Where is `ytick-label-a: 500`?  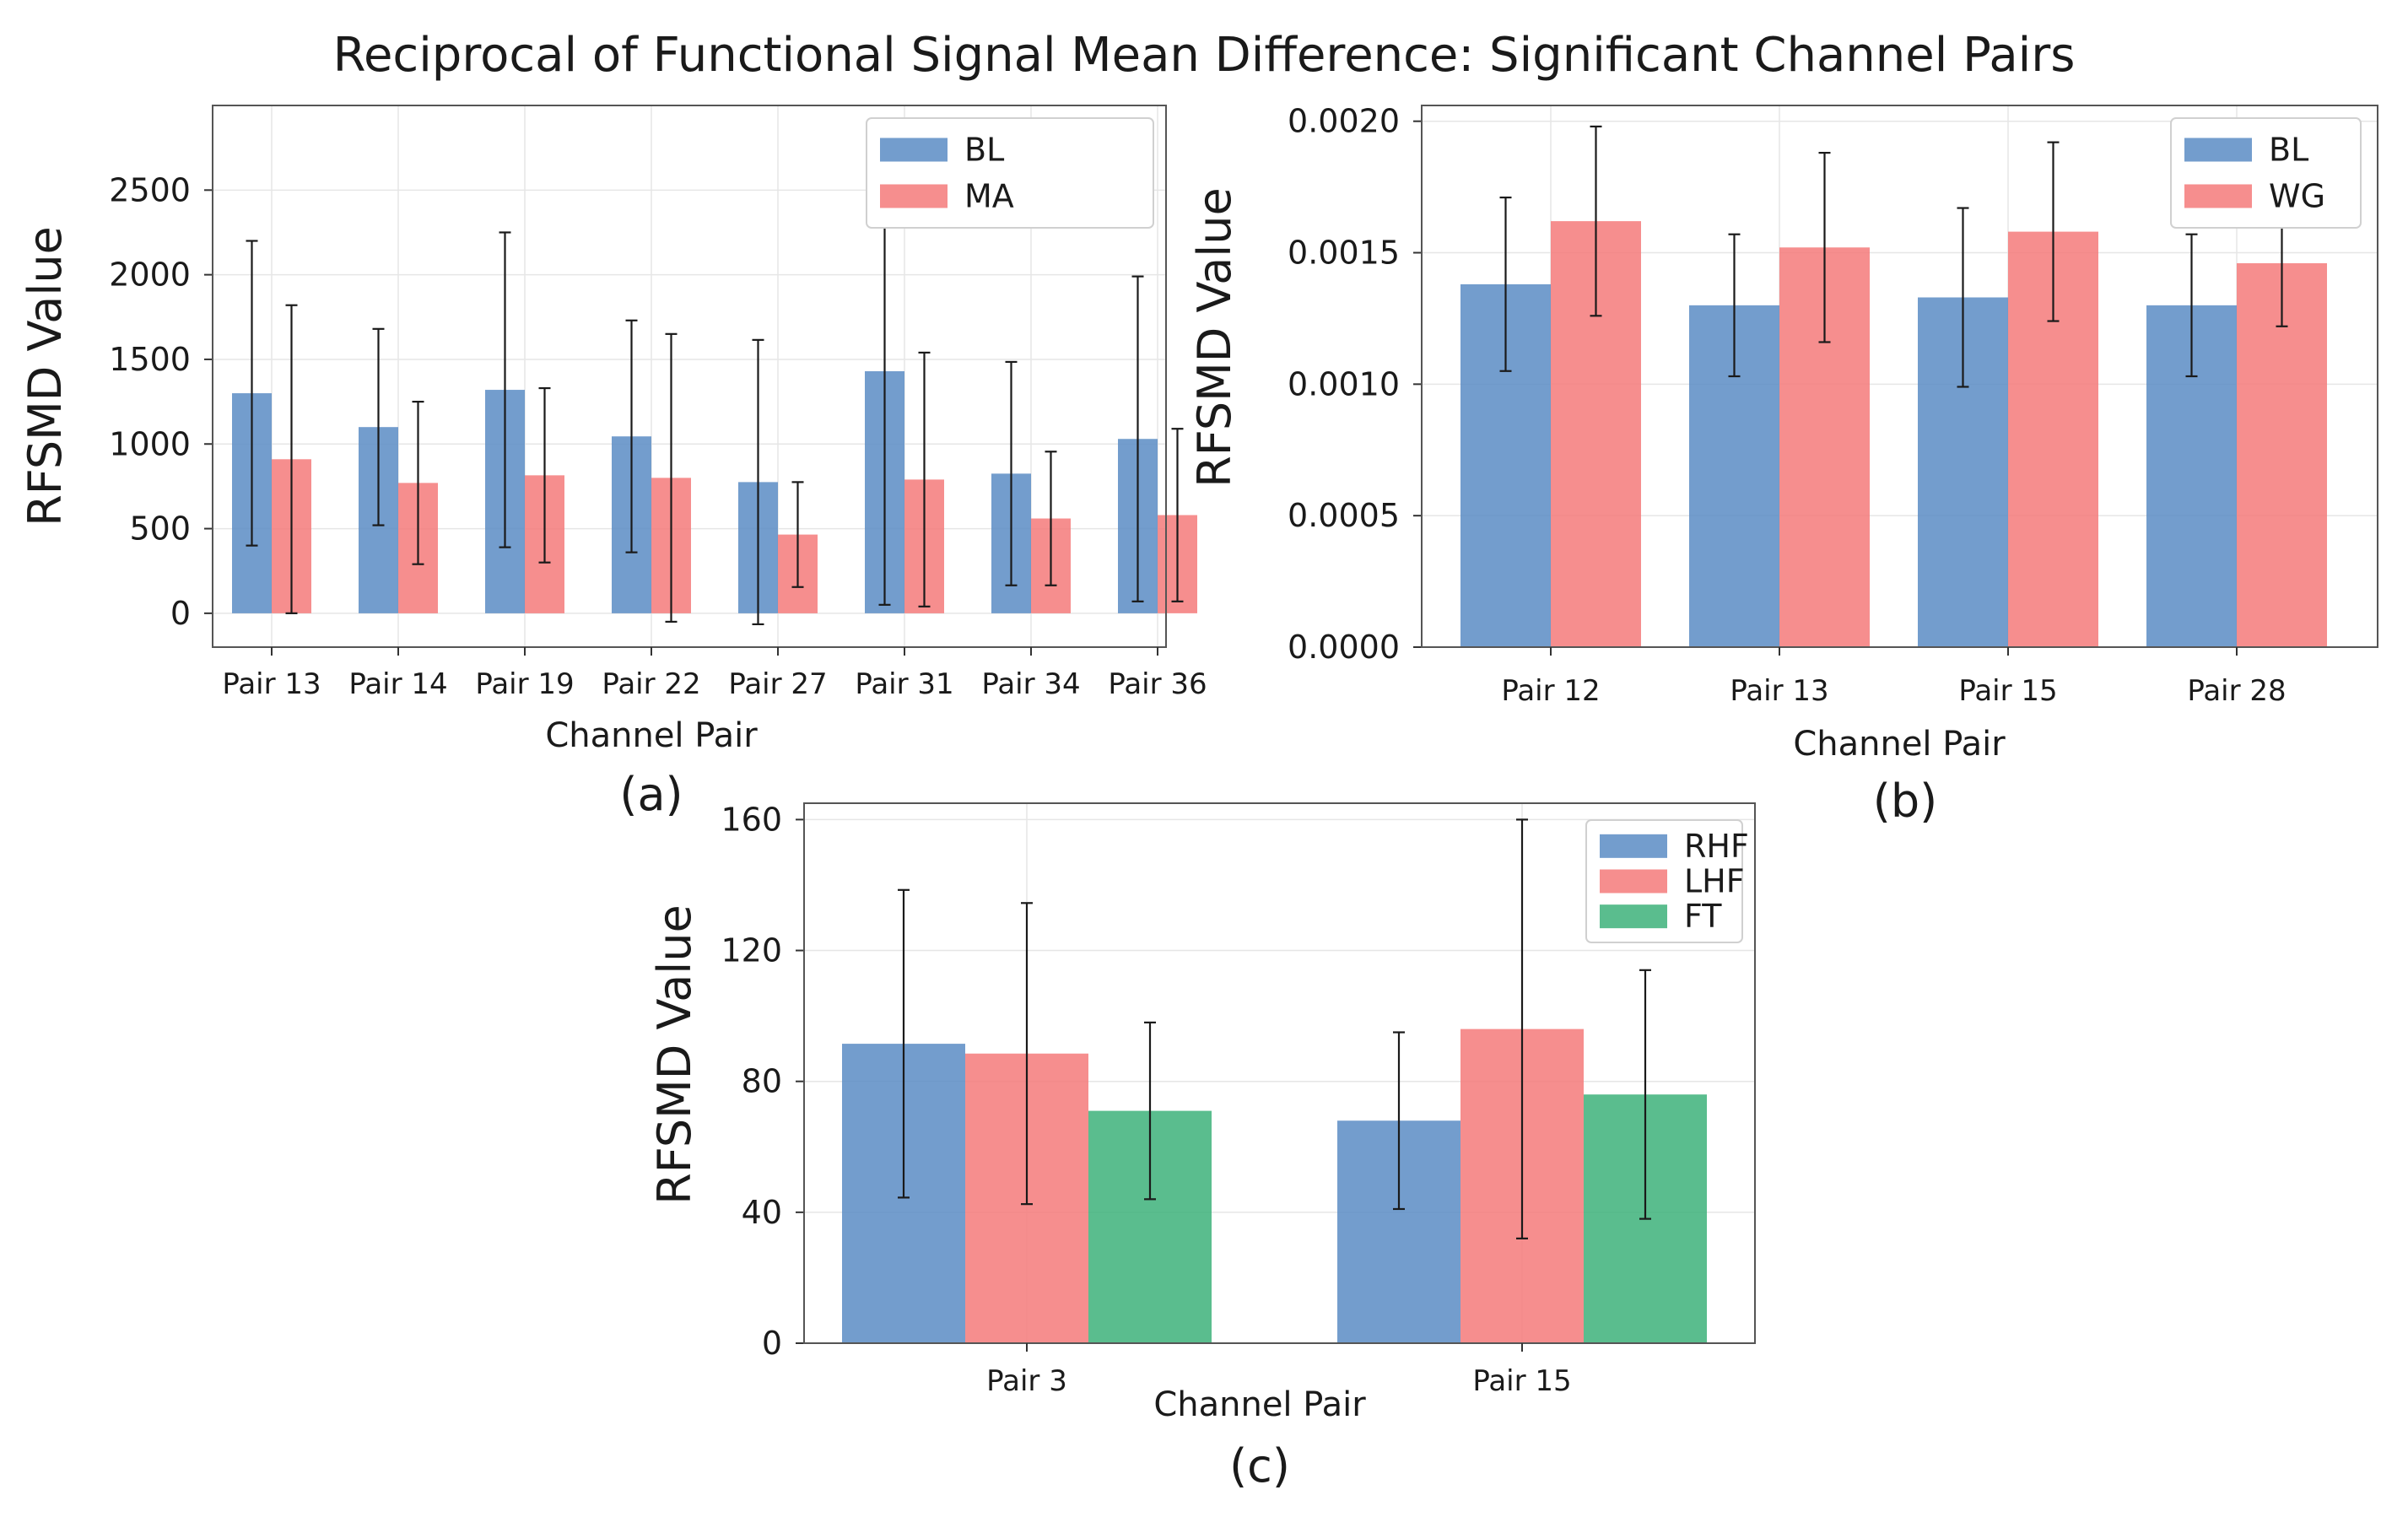 ytick-label-a: 500 is located at coordinates (160, 529).